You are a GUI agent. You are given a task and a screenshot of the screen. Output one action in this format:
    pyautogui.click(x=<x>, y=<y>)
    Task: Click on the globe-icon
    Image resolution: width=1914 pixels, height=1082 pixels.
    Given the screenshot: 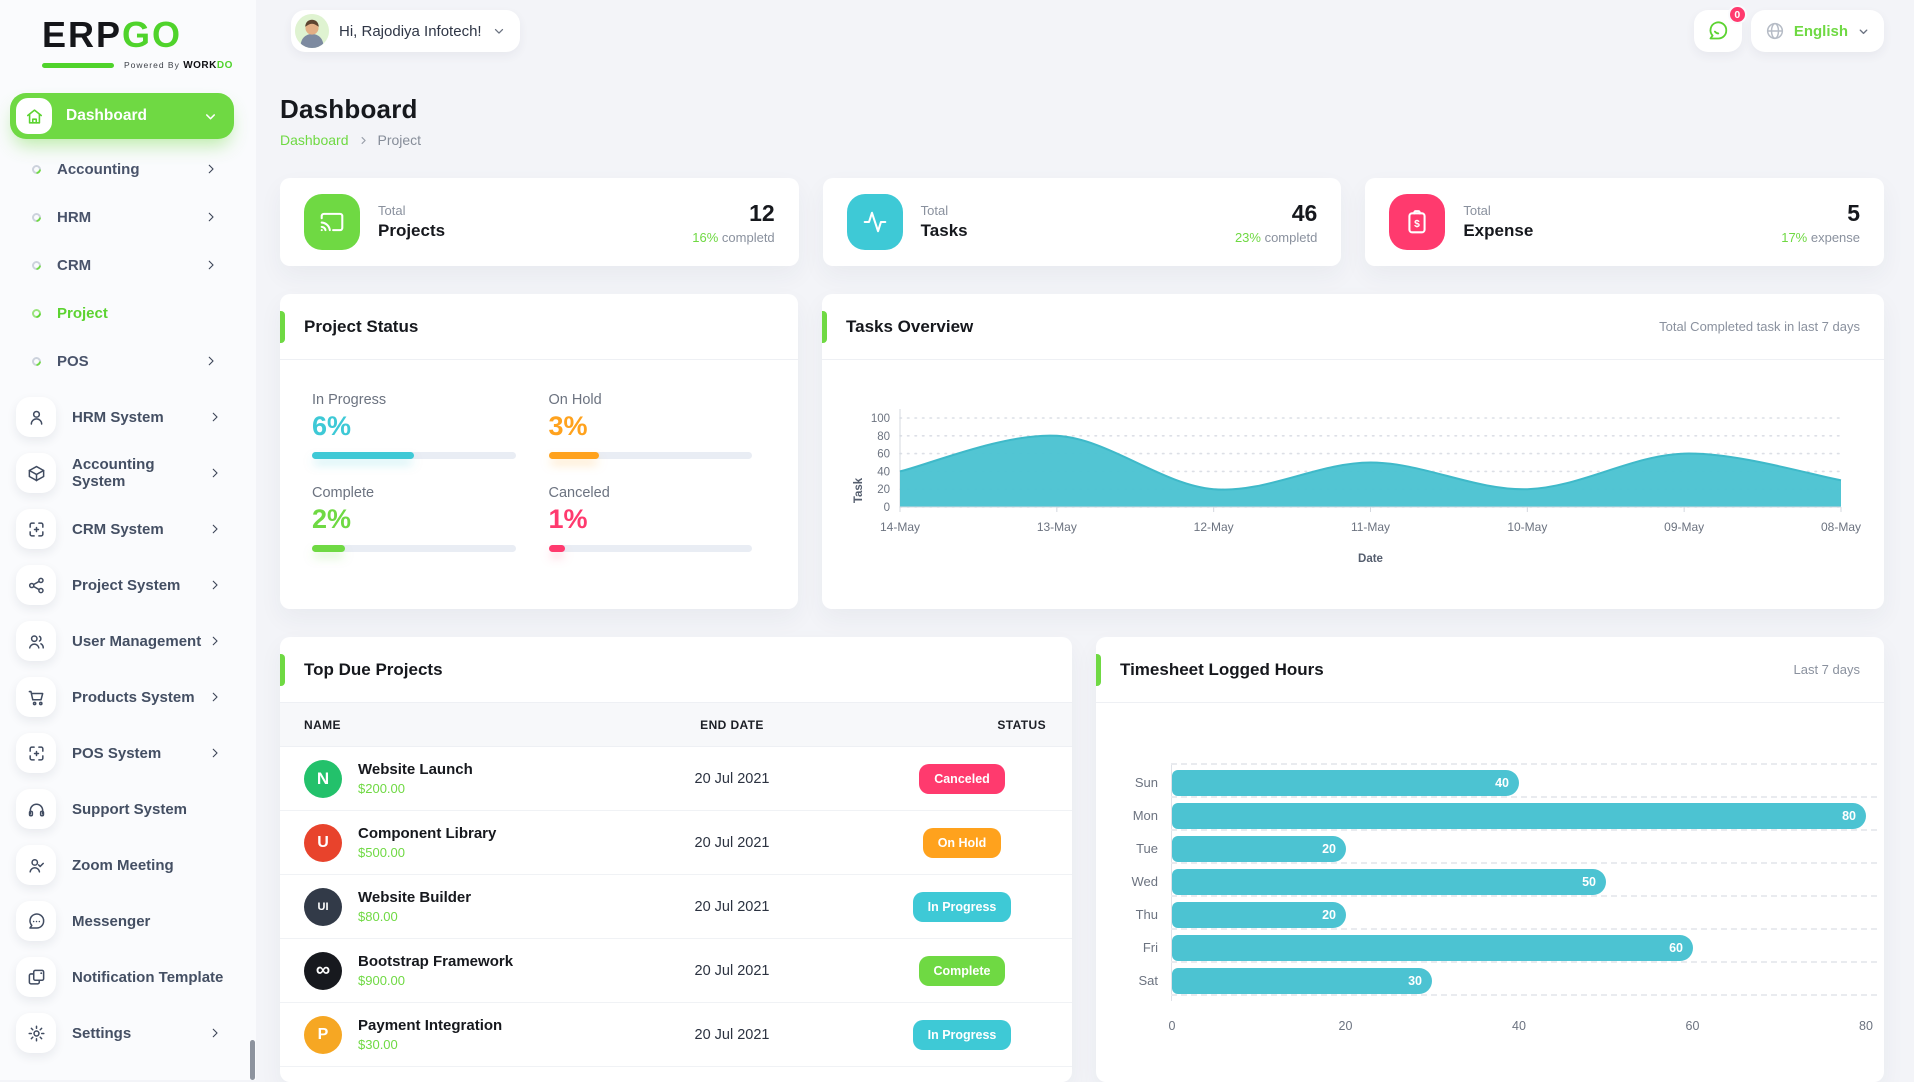 What is the action you would take?
    pyautogui.click(x=1775, y=31)
    